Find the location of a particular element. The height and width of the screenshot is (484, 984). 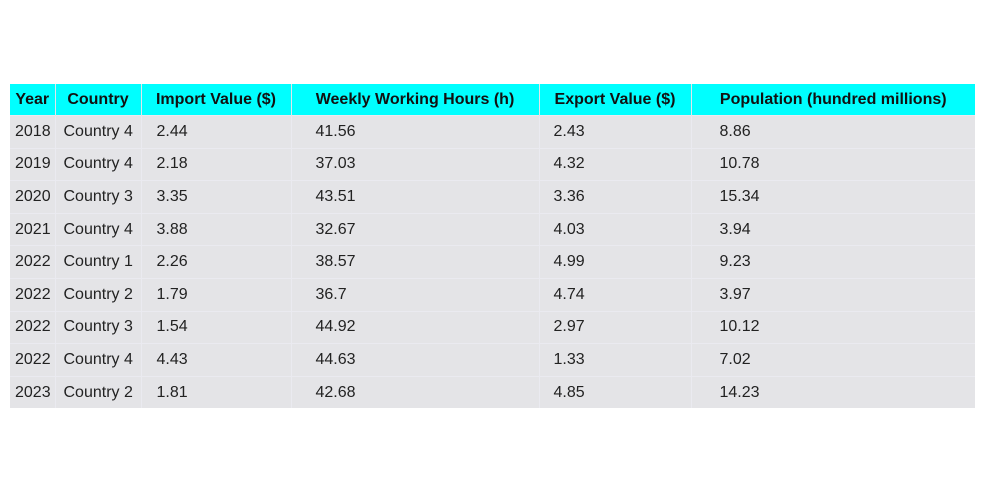

table-row: 2022 Country 4 4.43 44.63 1.33 7.02 is located at coordinates (492, 360).